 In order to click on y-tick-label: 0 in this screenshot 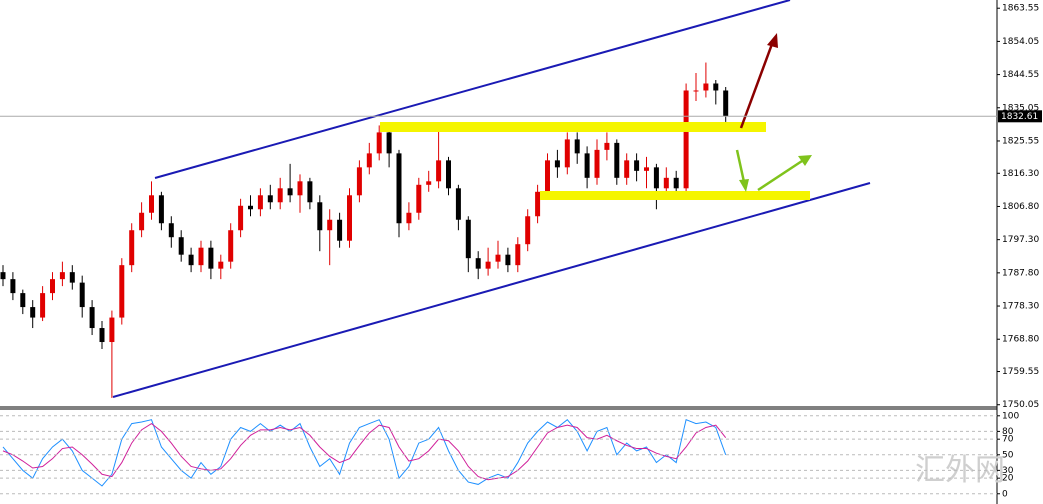, I will do `click(1005, 494)`.